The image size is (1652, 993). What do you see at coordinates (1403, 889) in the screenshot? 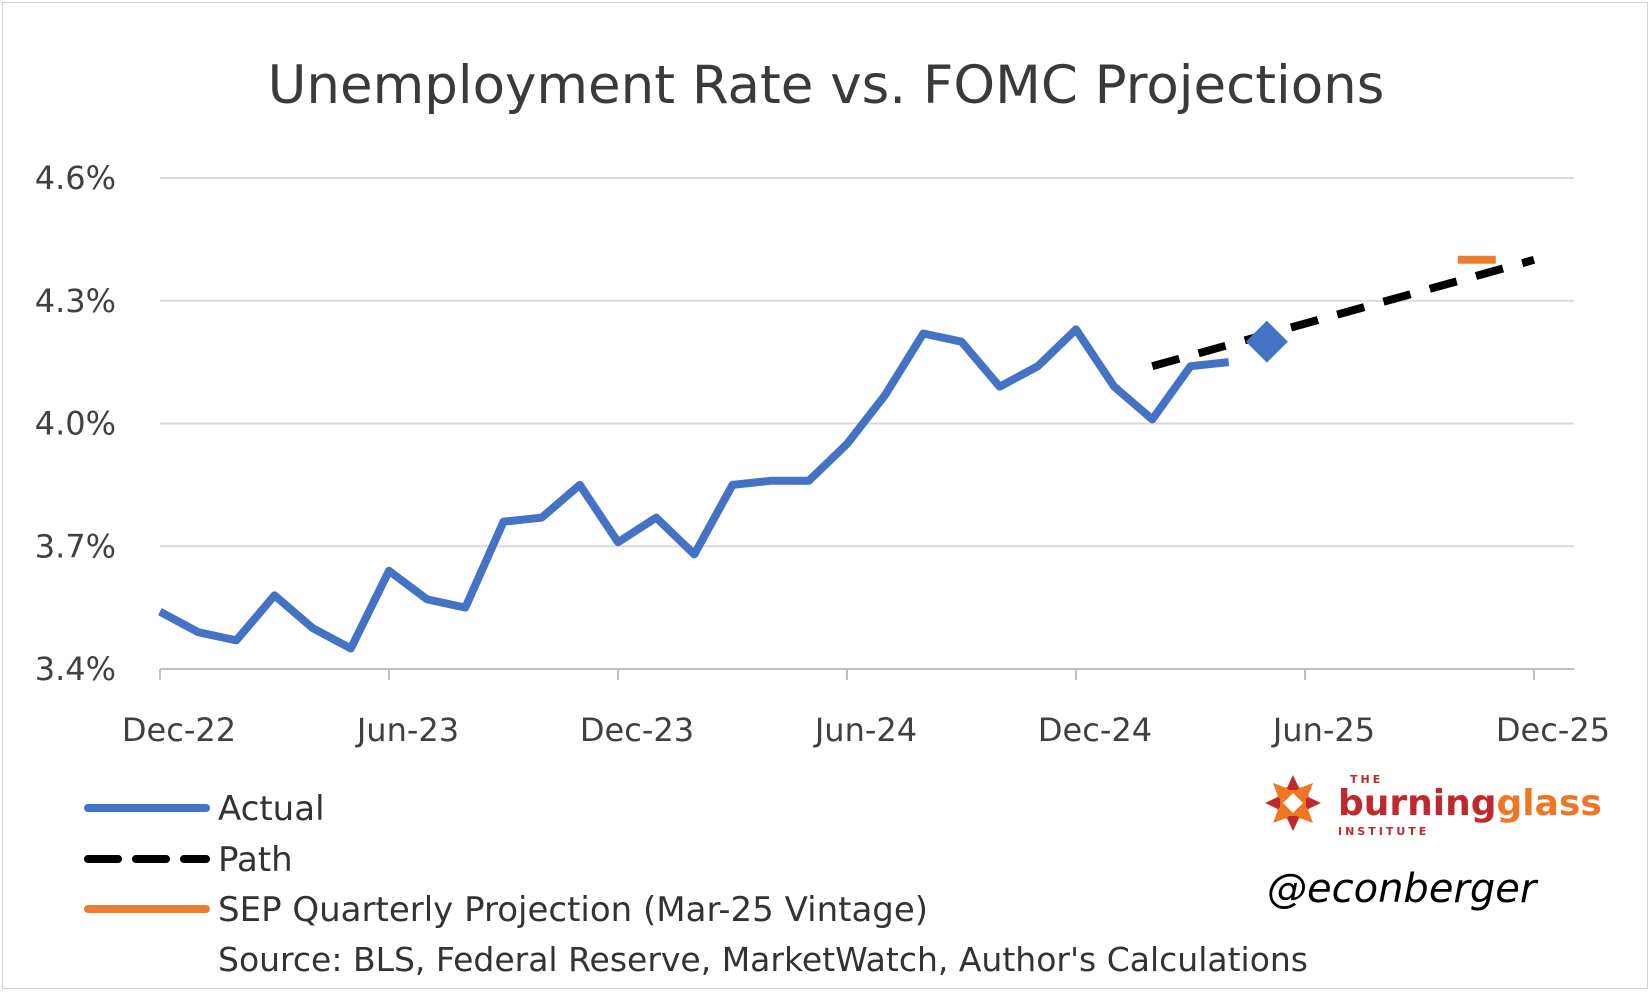
I see `author-handle: @econberger` at bounding box center [1403, 889].